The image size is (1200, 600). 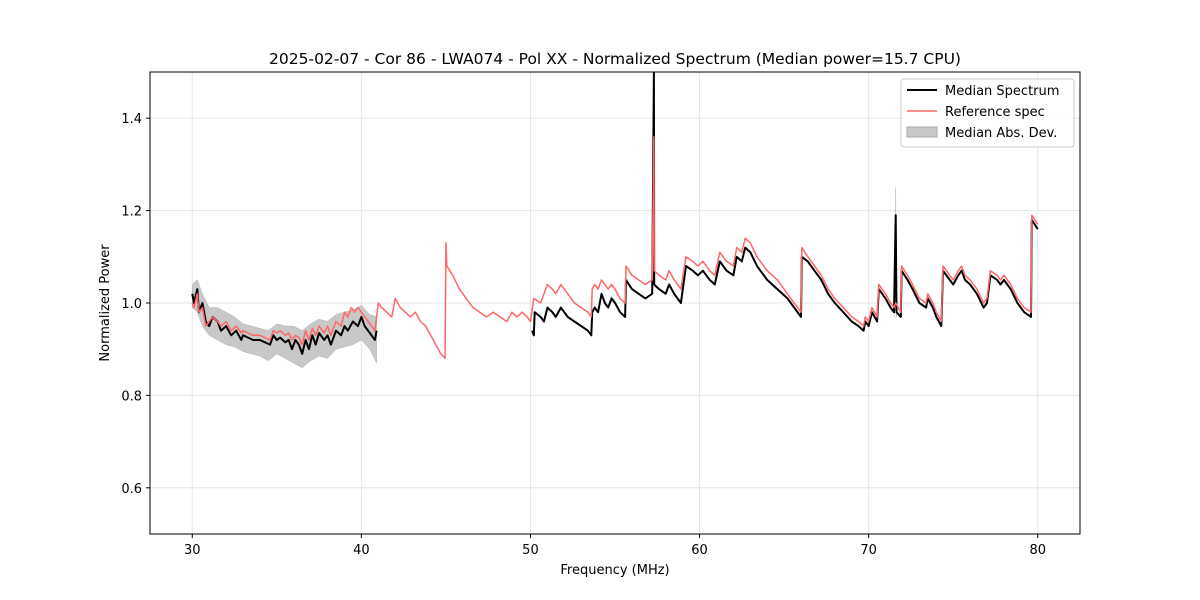 I want to click on legend-mad-label: Median Abs. Dev., so click(x=1001, y=133).